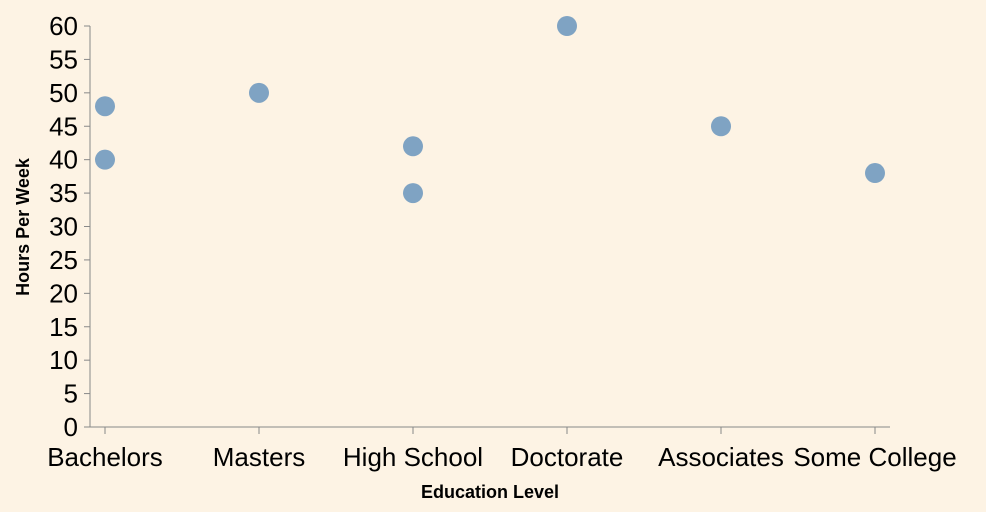  Describe the element at coordinates (490, 492) in the screenshot. I see `x-axis-title: Education Level` at that location.